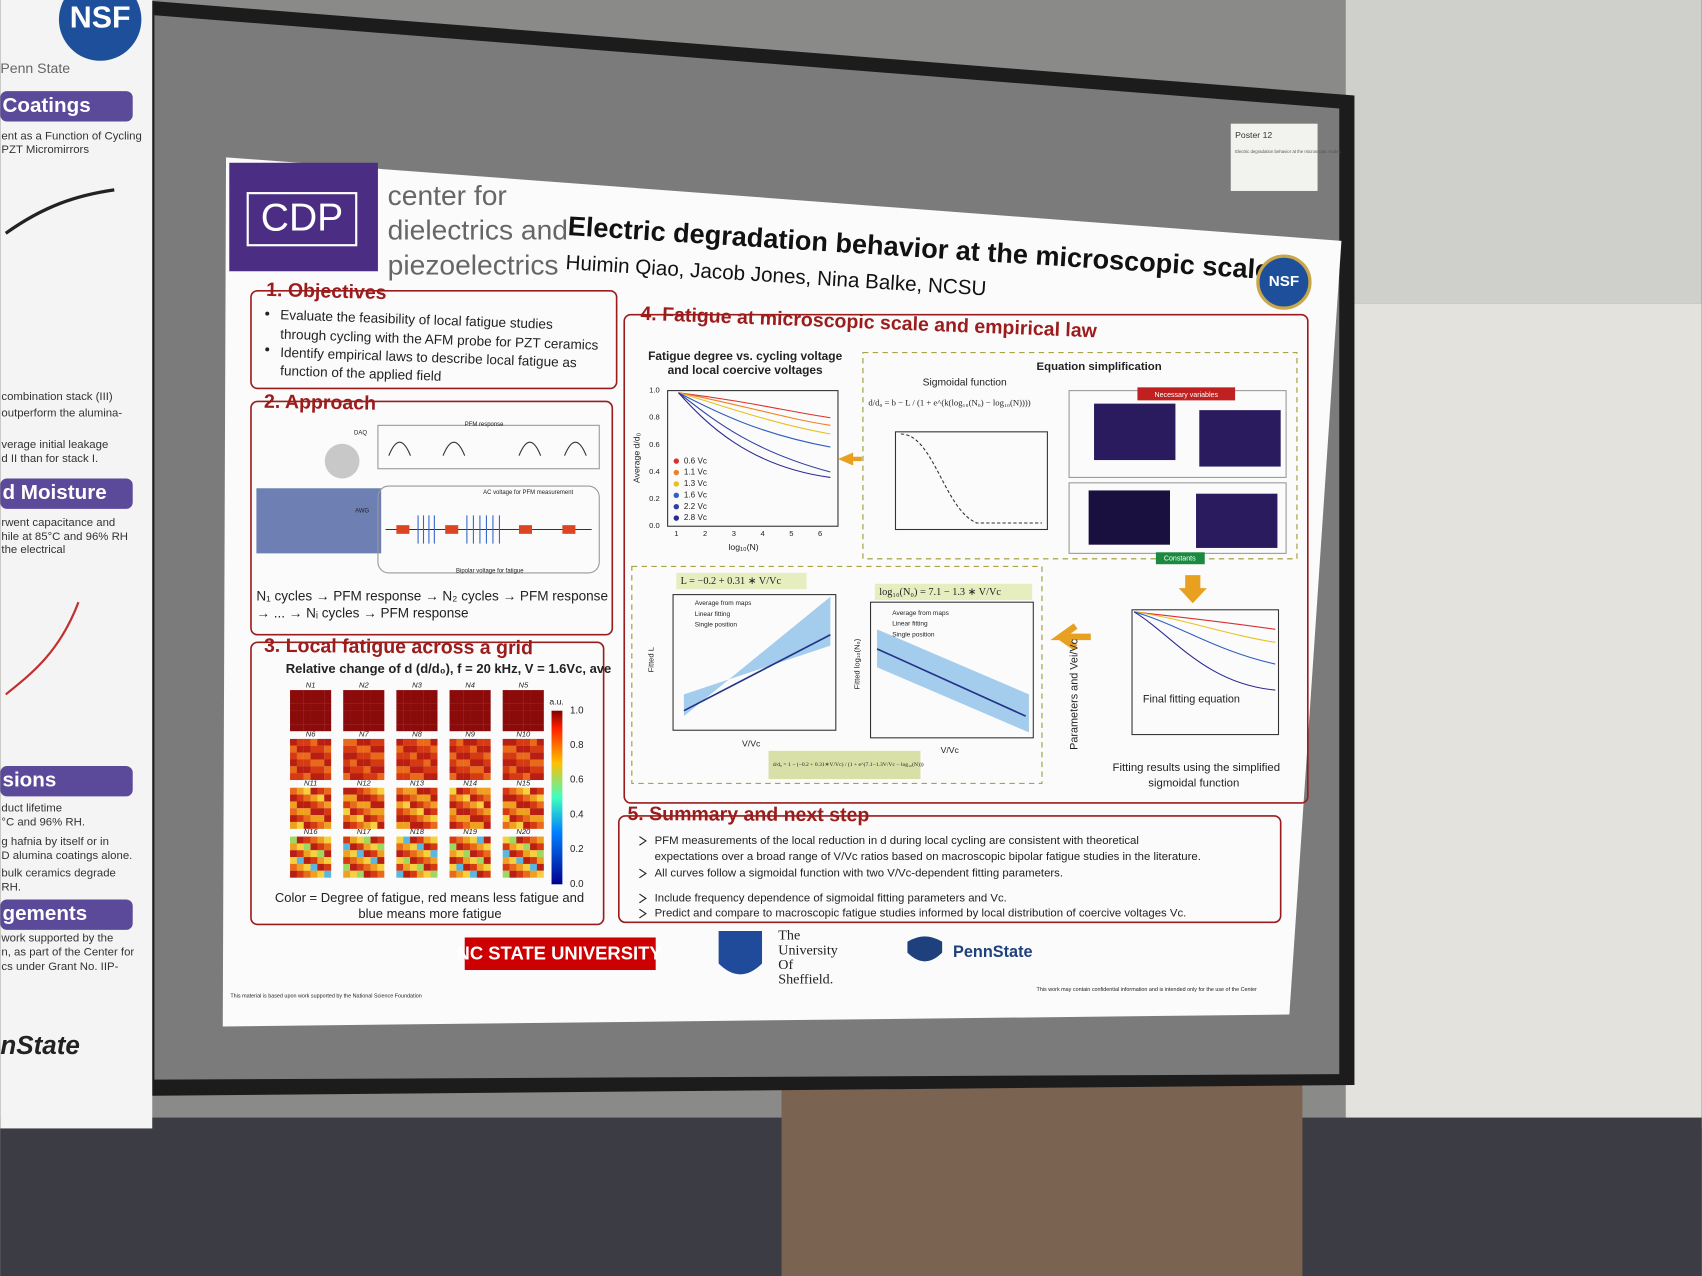 This screenshot has width=1702, height=1276. I want to click on map, so click(1129, 517).